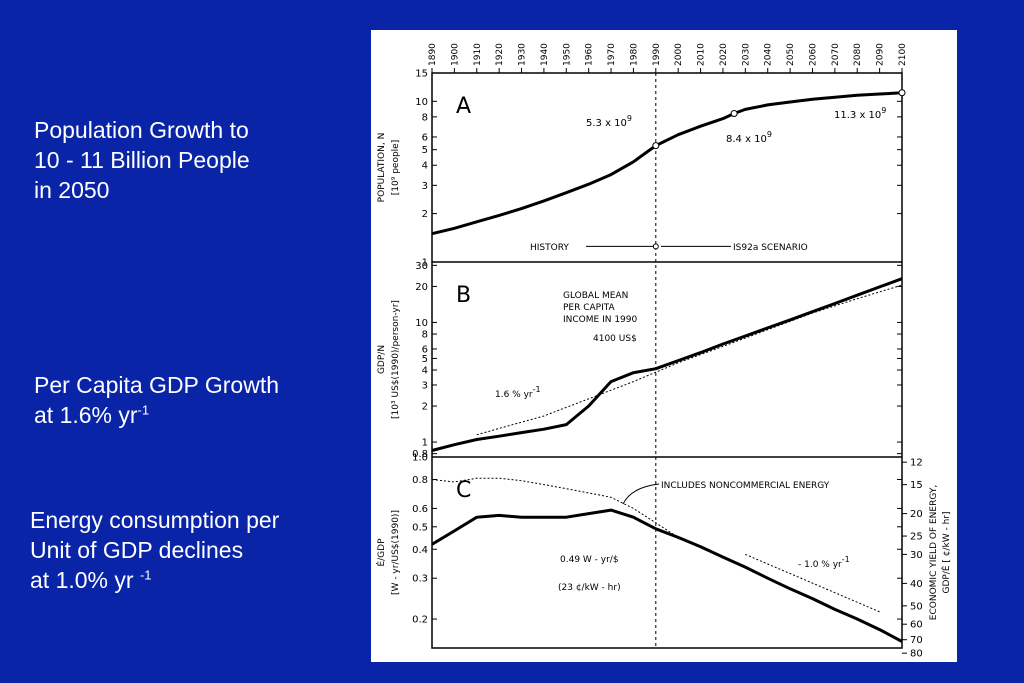 This screenshot has width=1024, height=683. I want to click on caption-population-line2: 10 - 11 Billion People, so click(142, 160).